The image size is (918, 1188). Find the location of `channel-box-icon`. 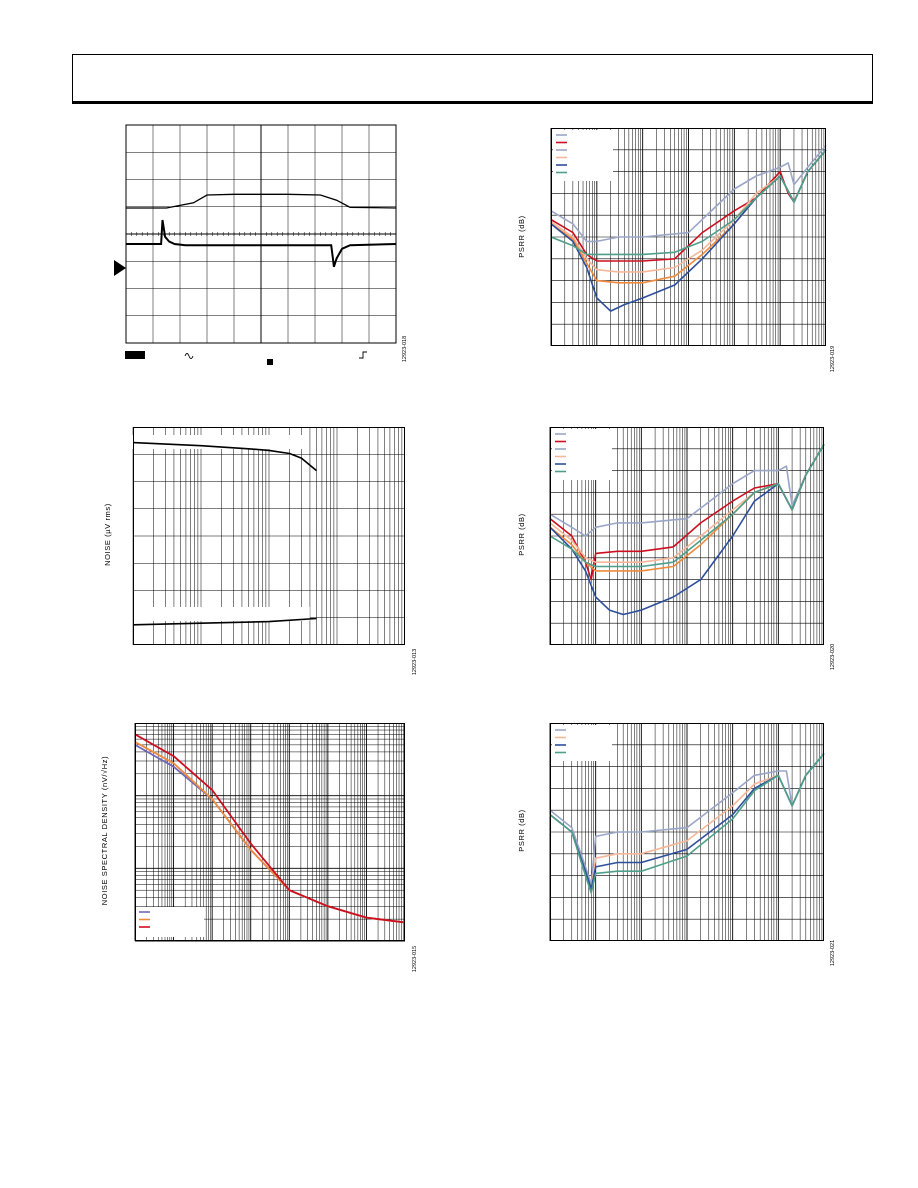

channel-box-icon is located at coordinates (135, 355).